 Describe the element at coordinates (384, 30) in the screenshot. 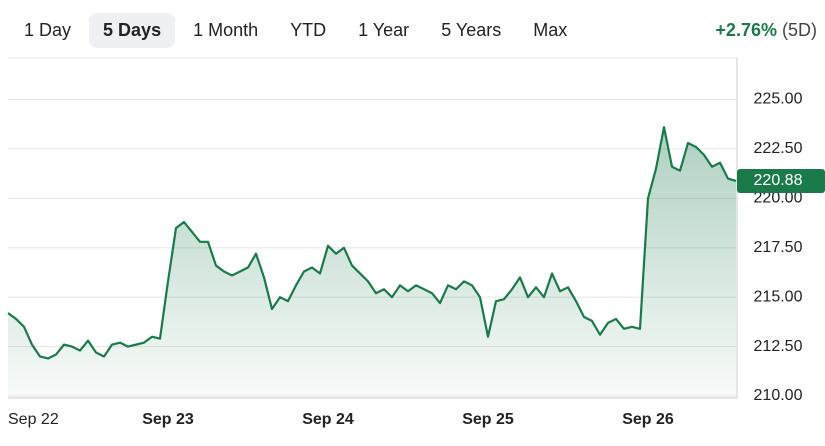

I see `range-tab: 1 Year` at that location.